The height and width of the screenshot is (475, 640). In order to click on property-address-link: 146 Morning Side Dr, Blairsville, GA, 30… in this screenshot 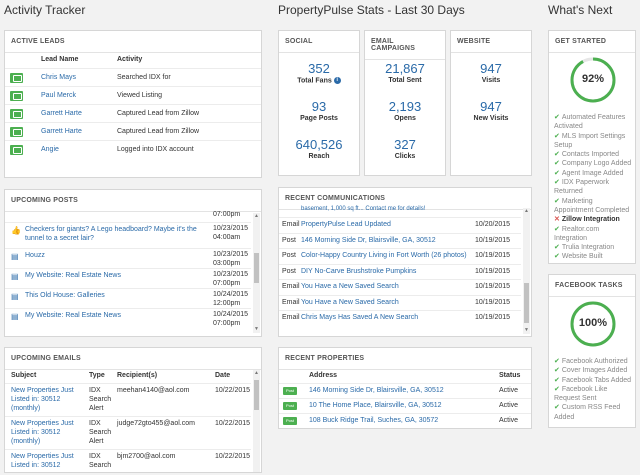, I will do `click(376, 390)`.